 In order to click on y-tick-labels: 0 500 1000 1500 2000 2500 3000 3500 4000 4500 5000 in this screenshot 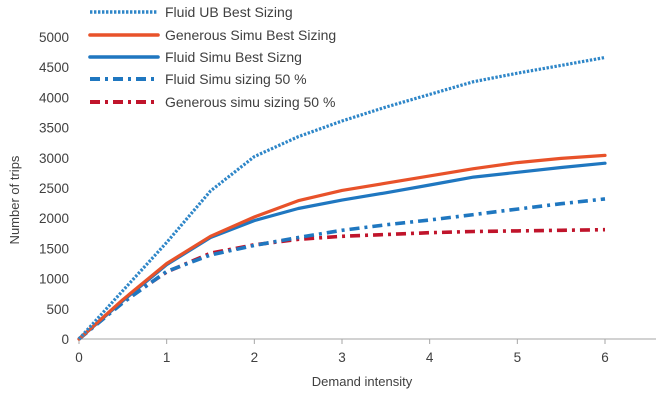, I will do `click(54, 188)`.